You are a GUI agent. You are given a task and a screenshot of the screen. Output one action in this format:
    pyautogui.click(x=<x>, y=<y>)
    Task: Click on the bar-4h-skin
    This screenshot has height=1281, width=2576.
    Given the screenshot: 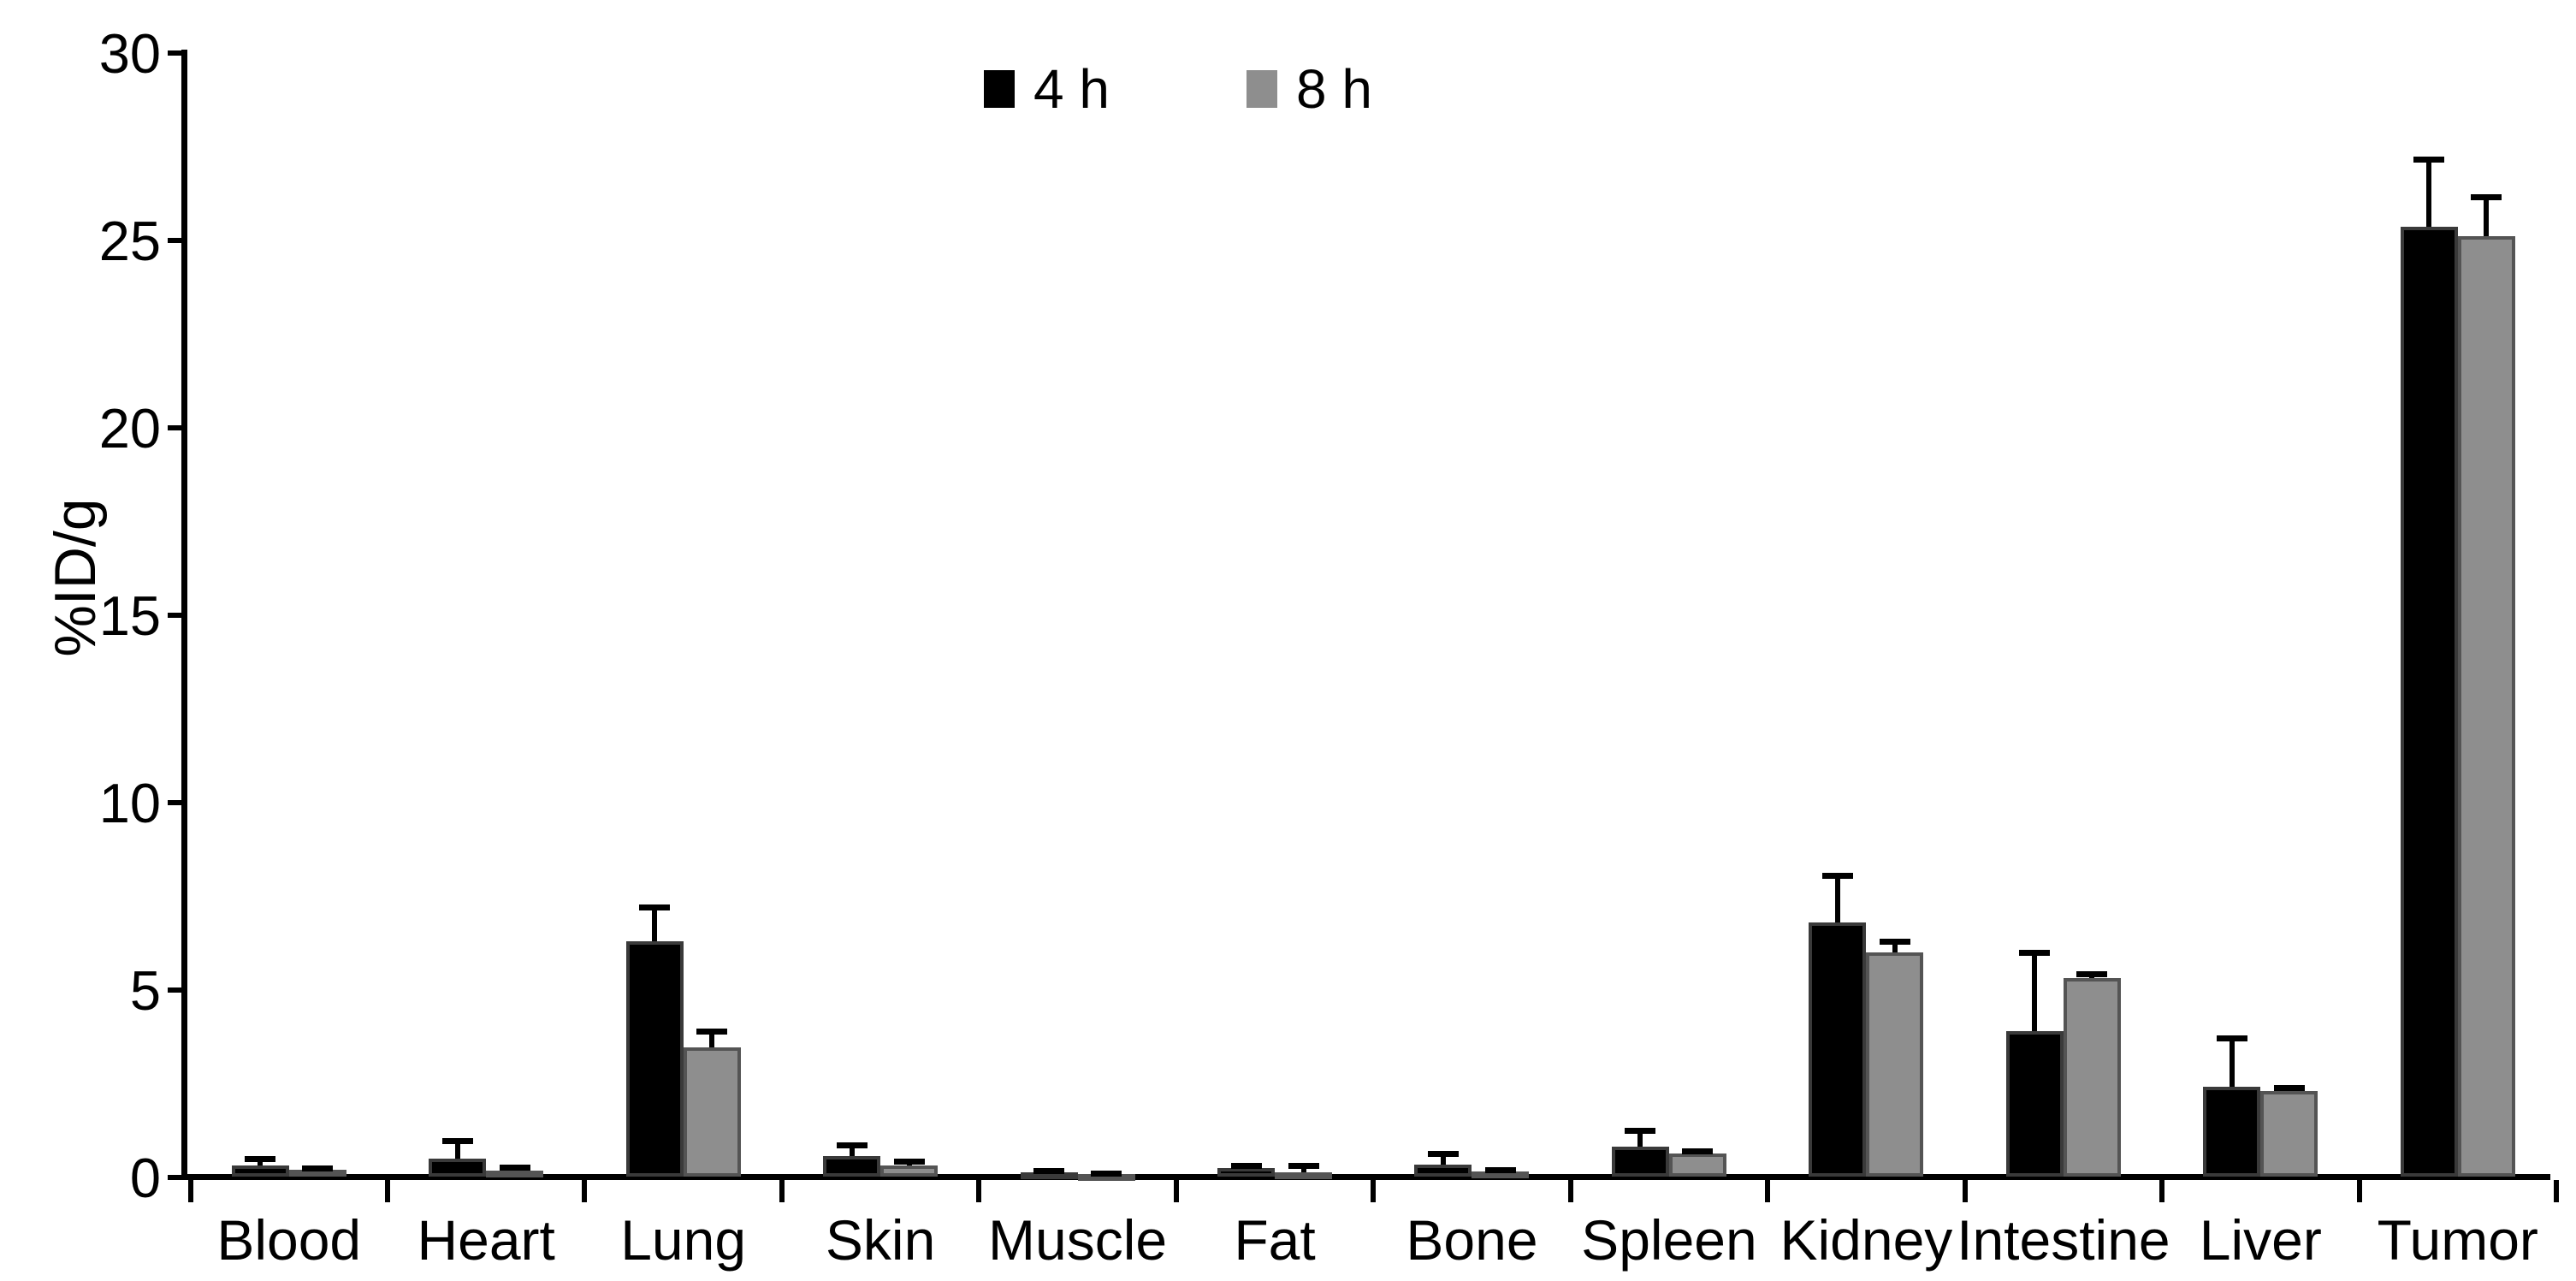 What is the action you would take?
    pyautogui.click(x=852, y=1166)
    